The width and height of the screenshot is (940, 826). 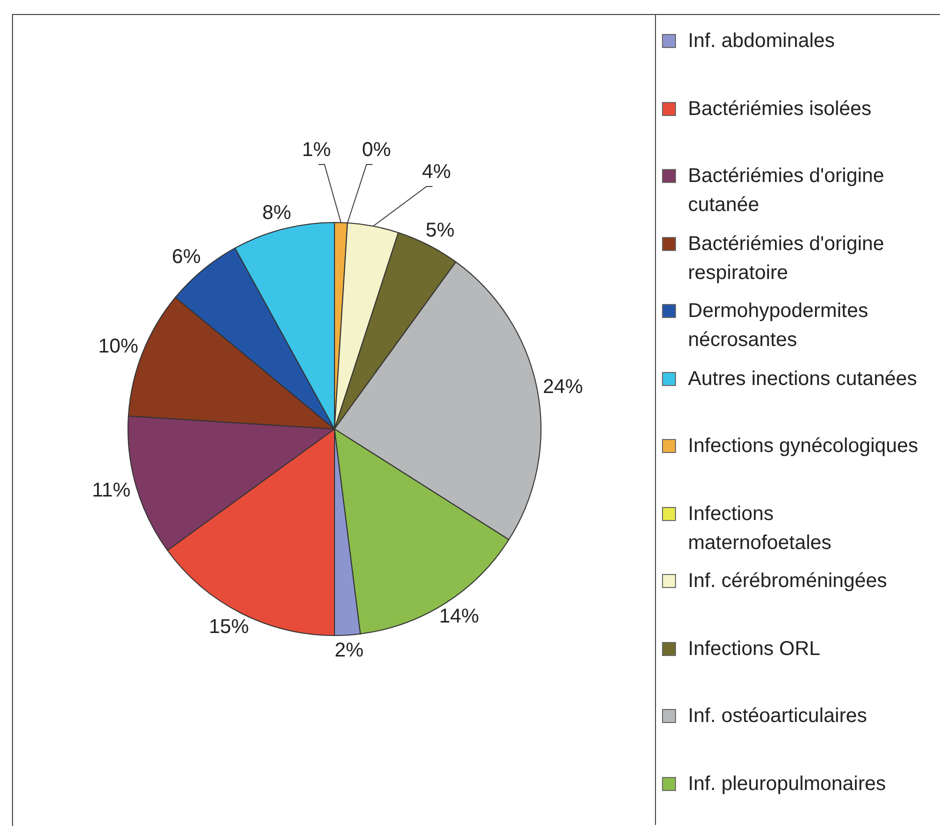 What do you see at coordinates (787, 259) in the screenshot?
I see `legend-label: Bactériémies d'origine respiratoire` at bounding box center [787, 259].